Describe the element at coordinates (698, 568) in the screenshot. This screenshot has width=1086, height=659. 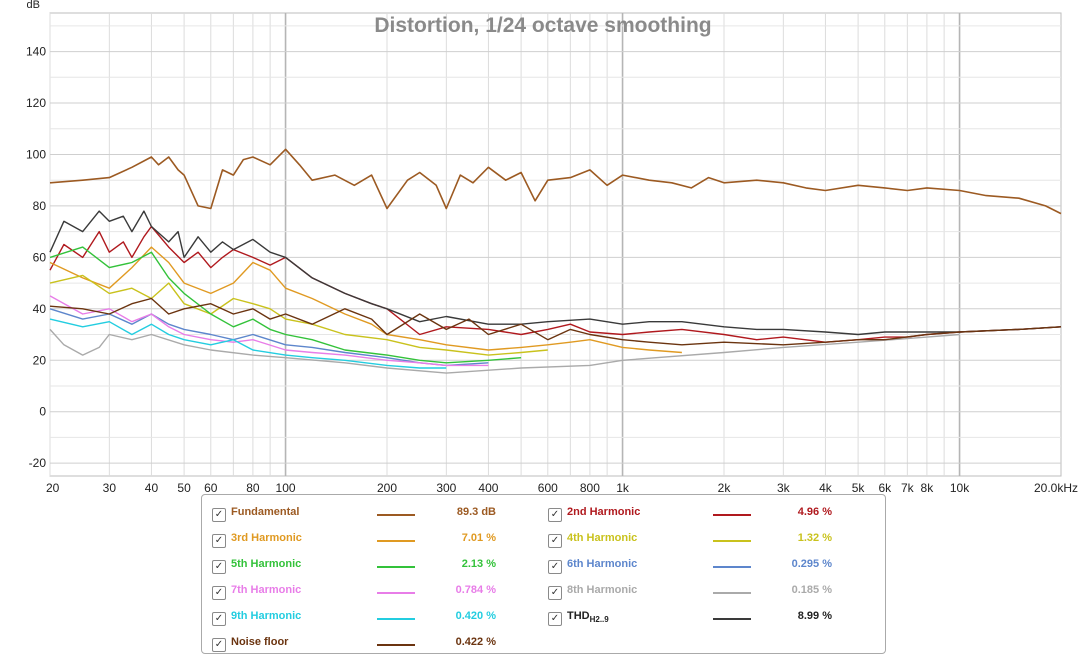
I see `legend-item-6th-harmonic: ✓ 6th Harmonic 0.295 %` at that location.